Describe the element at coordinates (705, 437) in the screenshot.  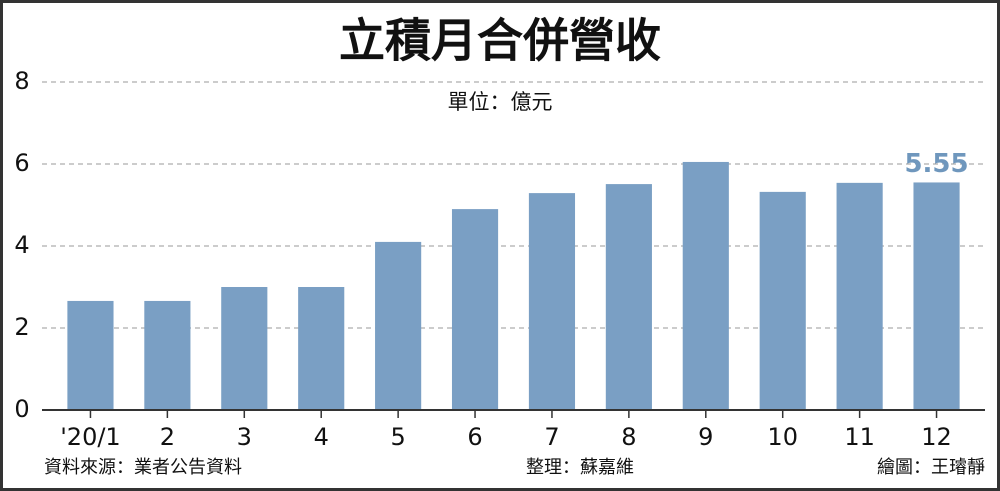
I see `x-tick-label: 9` at that location.